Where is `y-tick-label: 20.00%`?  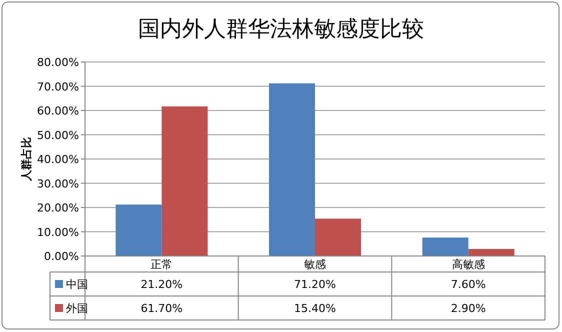
y-tick-label: 20.00% is located at coordinates (58, 208).